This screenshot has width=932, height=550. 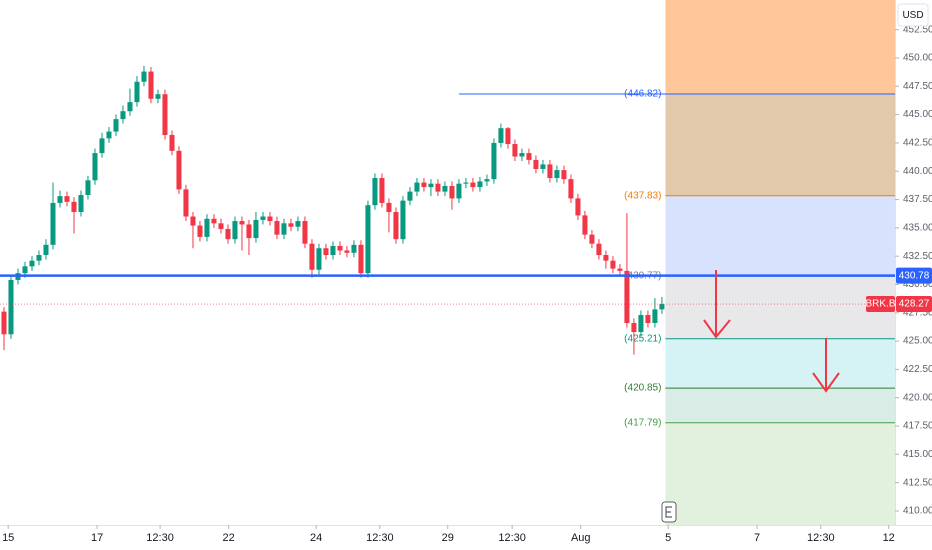 What do you see at coordinates (917, 312) in the screenshot?
I see `y-tick-label: 427.50` at bounding box center [917, 312].